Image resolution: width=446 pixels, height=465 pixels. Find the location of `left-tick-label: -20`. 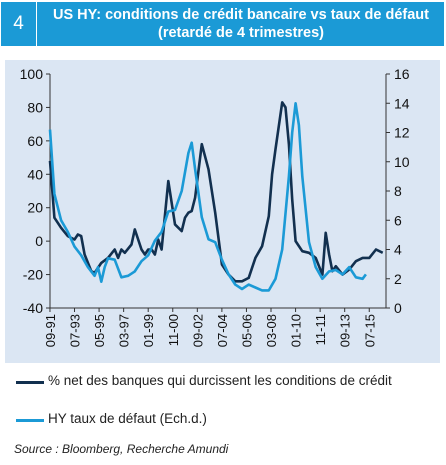

left-tick-label: -20 is located at coordinates (33, 275).